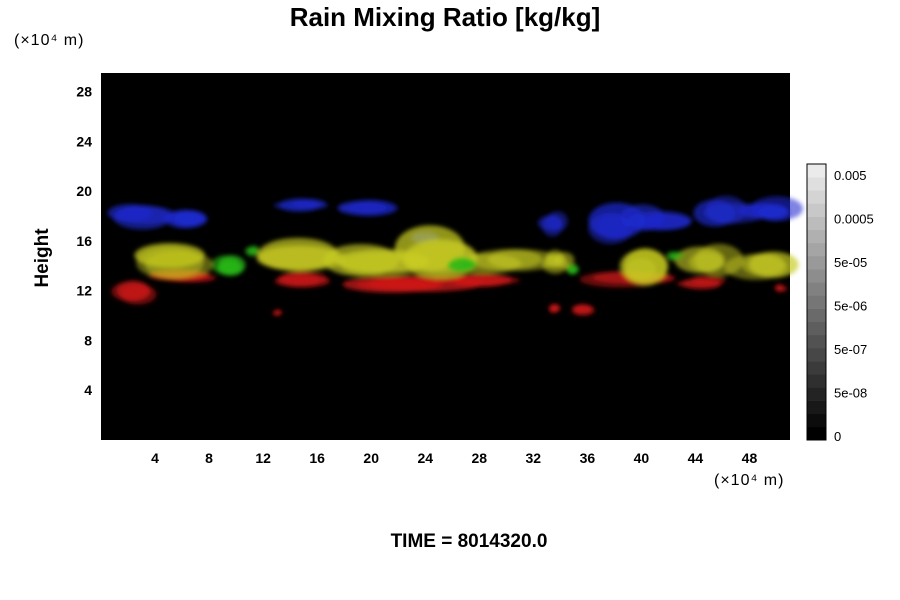  Describe the element at coordinates (469, 541) in the screenshot. I see `time-label: TIME = 8014320.0` at that location.